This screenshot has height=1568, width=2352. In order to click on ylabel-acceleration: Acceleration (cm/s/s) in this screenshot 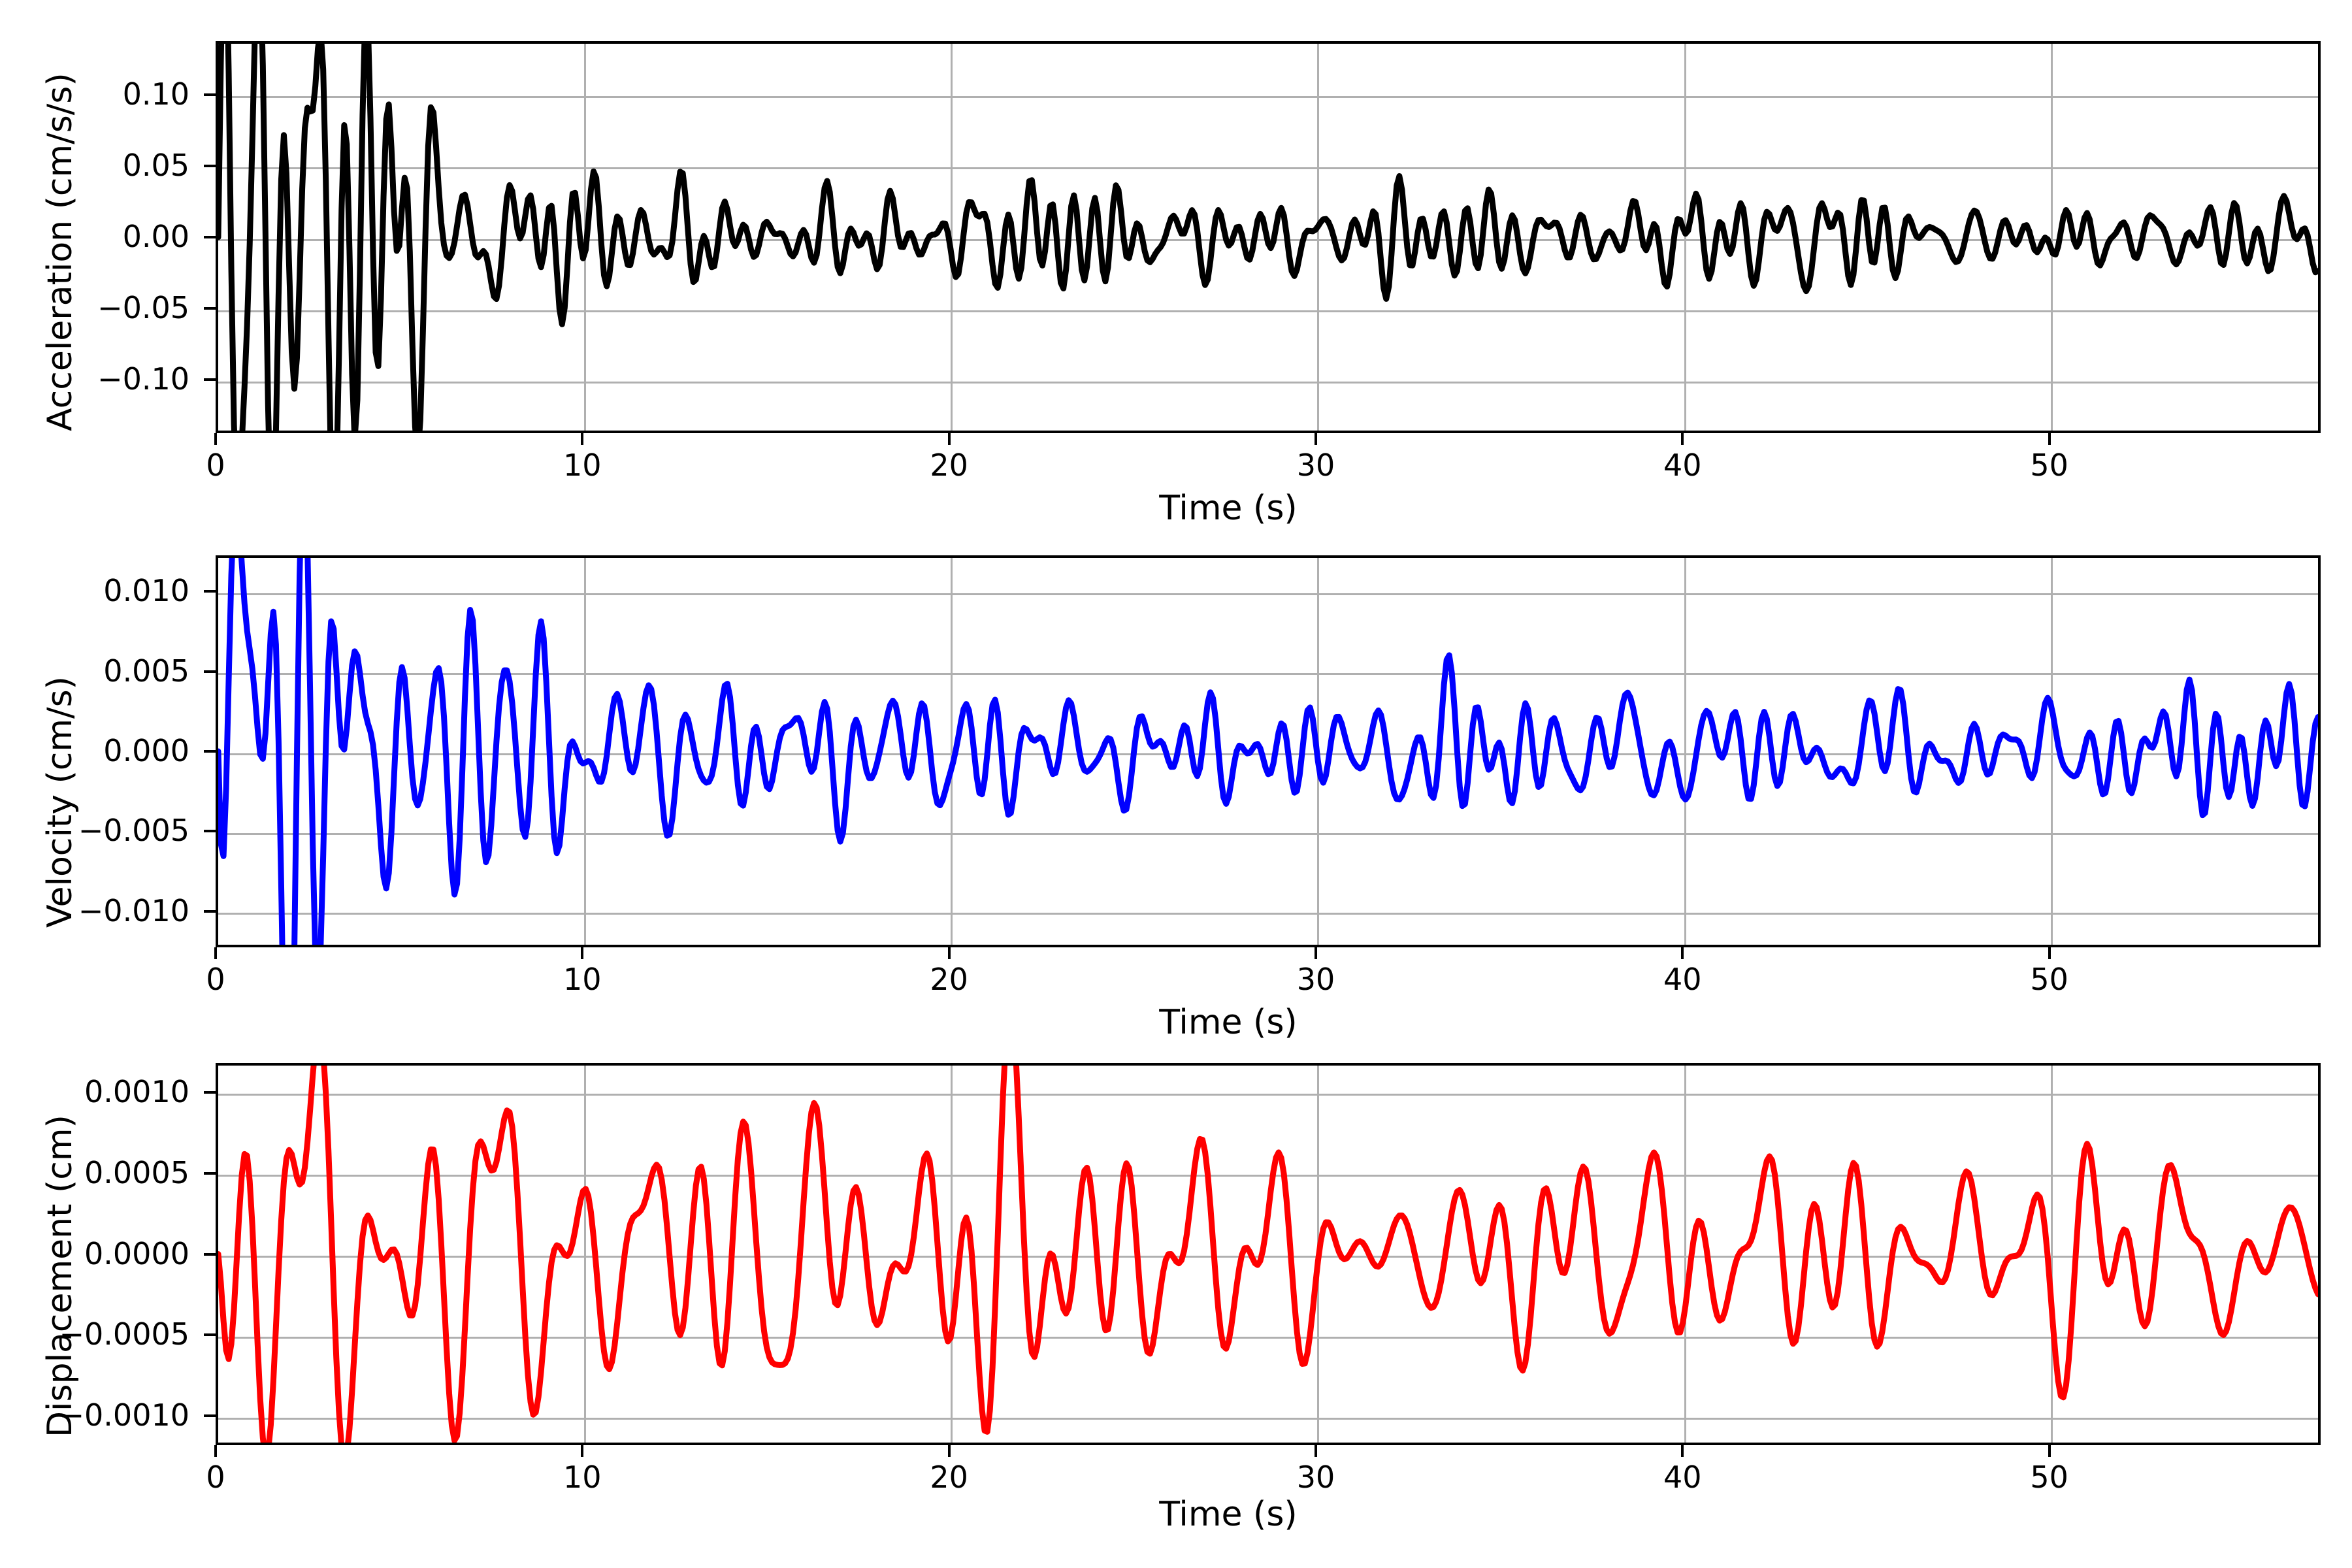, I will do `click(60, 252)`.